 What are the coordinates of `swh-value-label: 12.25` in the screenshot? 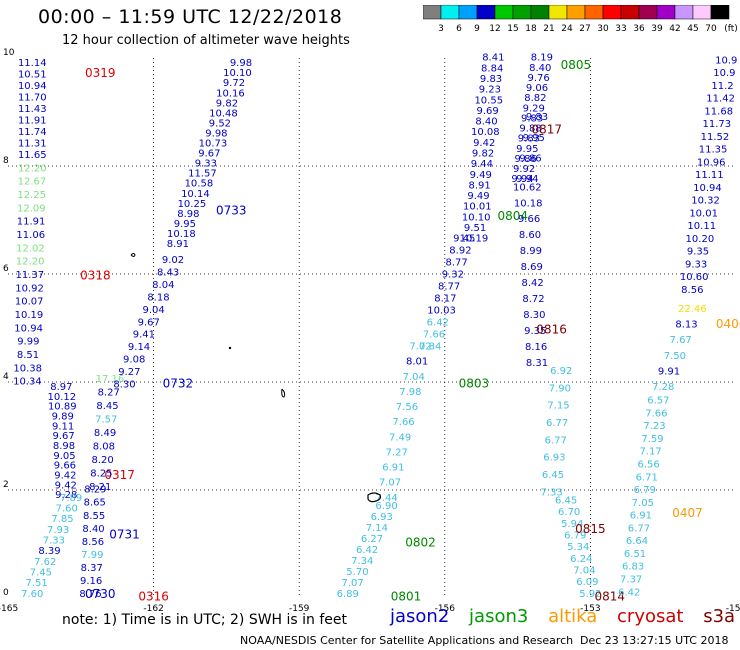 It's located at (31, 195).